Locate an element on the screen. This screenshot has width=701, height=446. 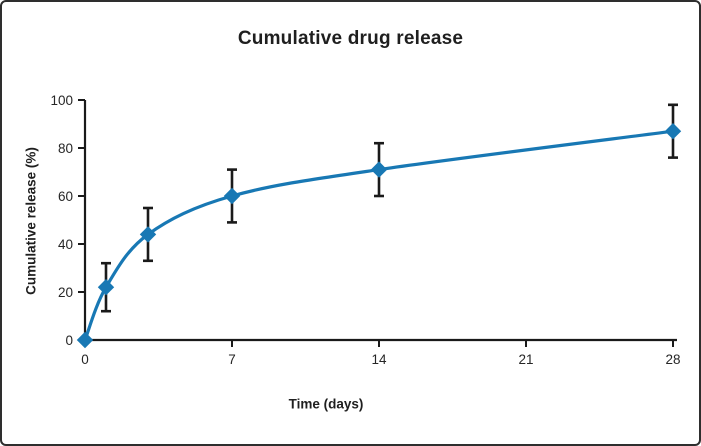
x-tick-label: 14 is located at coordinates (379, 359).